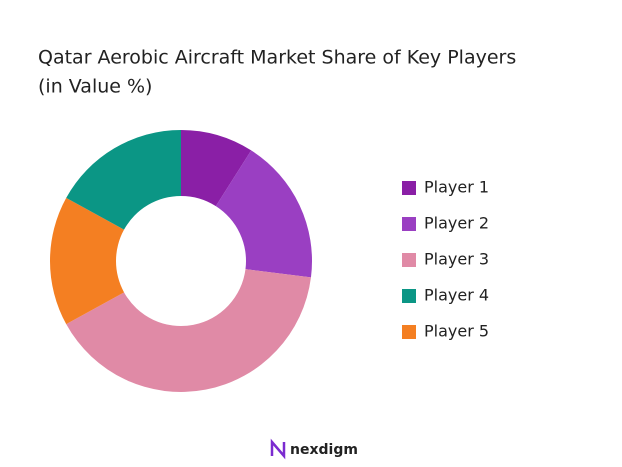  What do you see at coordinates (95, 87) in the screenshot?
I see `chart-subtitle: (in Value %)` at bounding box center [95, 87].